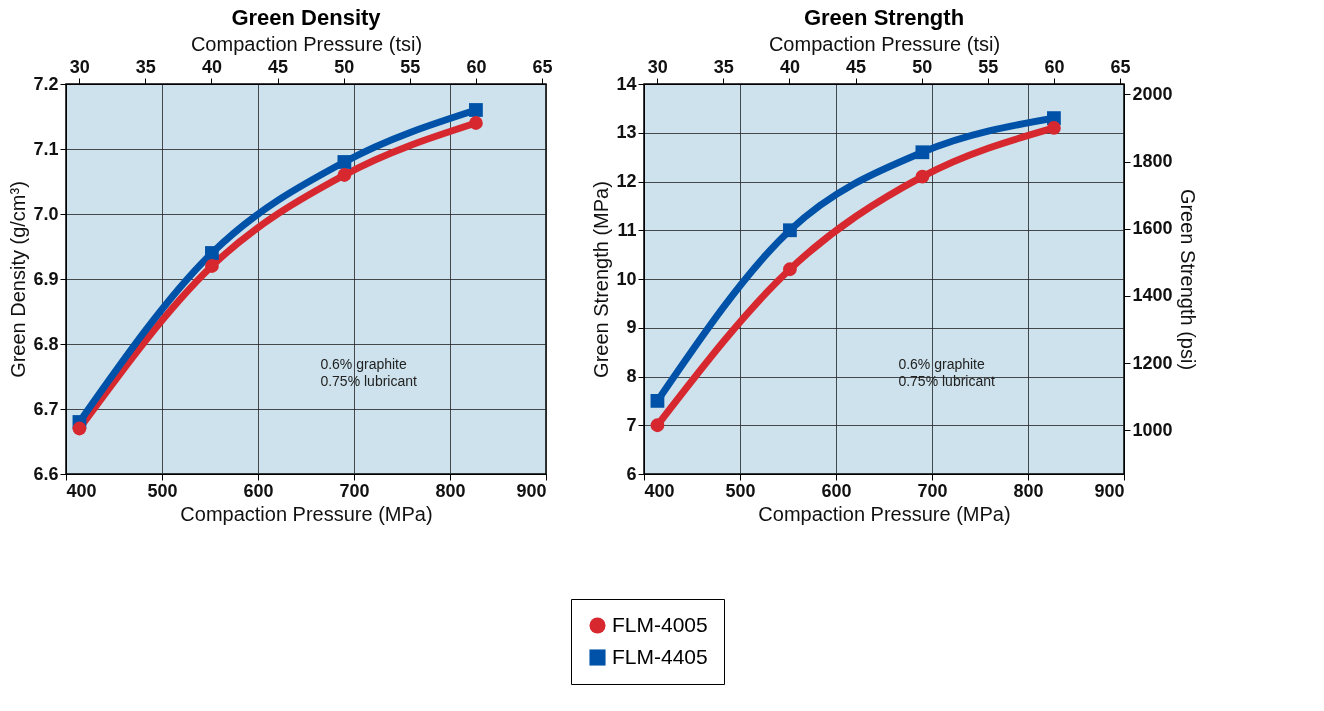  Describe the element at coordinates (627, 229) in the screenshot. I see `y-tick-label: 11` at that location.